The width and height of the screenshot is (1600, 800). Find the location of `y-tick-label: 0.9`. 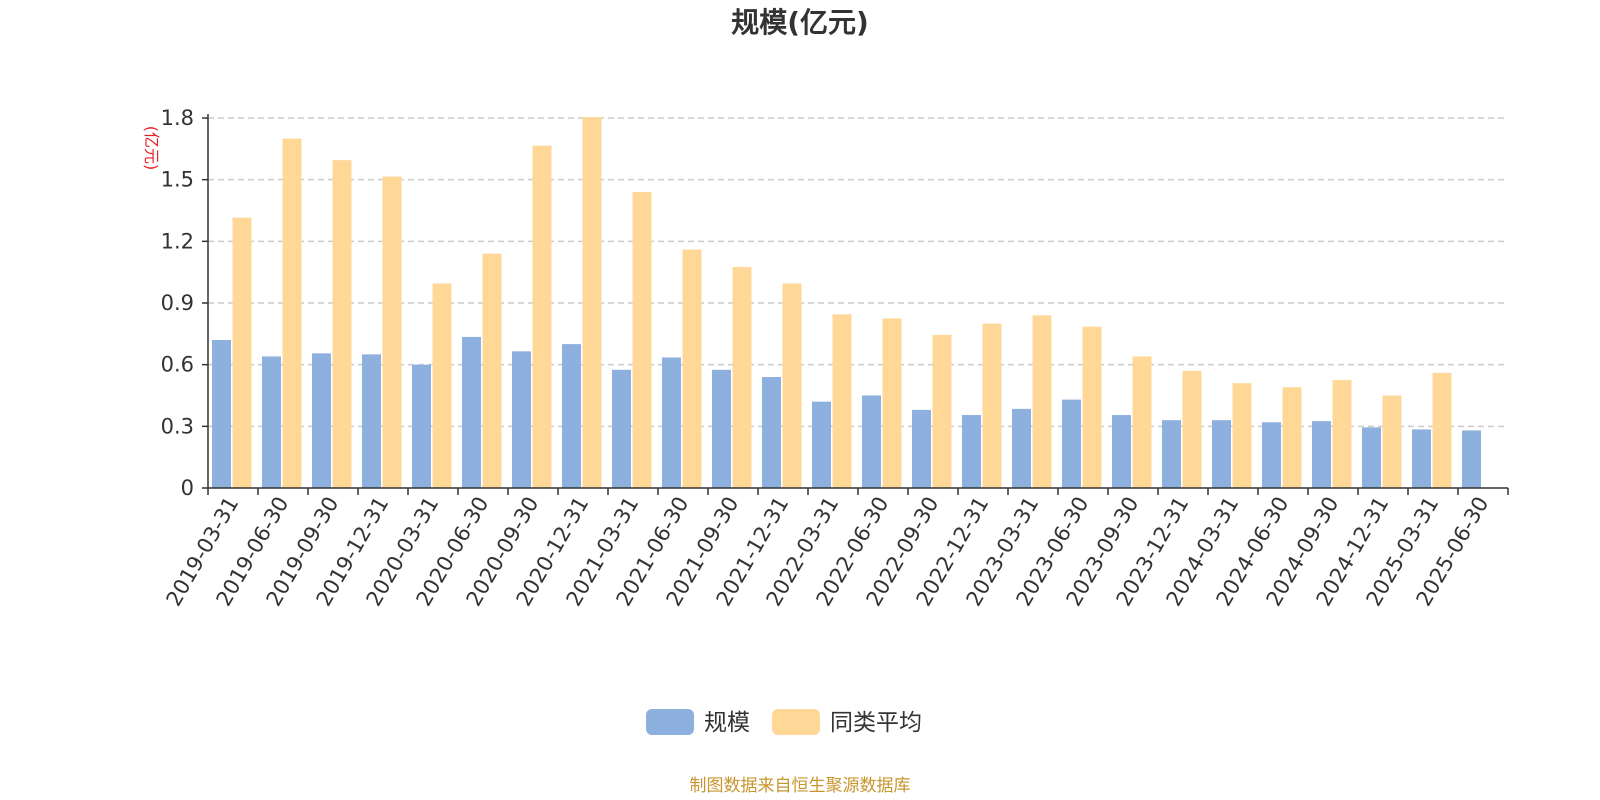

y-tick-label: 0.9 is located at coordinates (177, 303).